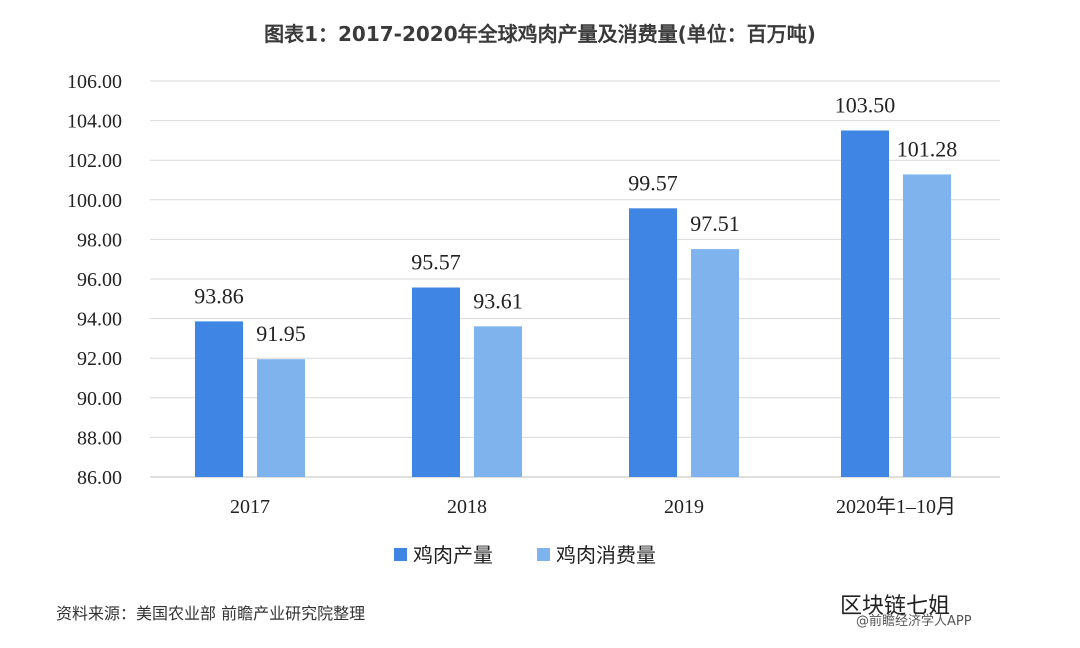 This screenshot has height=648, width=1080. Describe the element at coordinates (498, 300) in the screenshot. I see `data-label: 93.61` at that location.